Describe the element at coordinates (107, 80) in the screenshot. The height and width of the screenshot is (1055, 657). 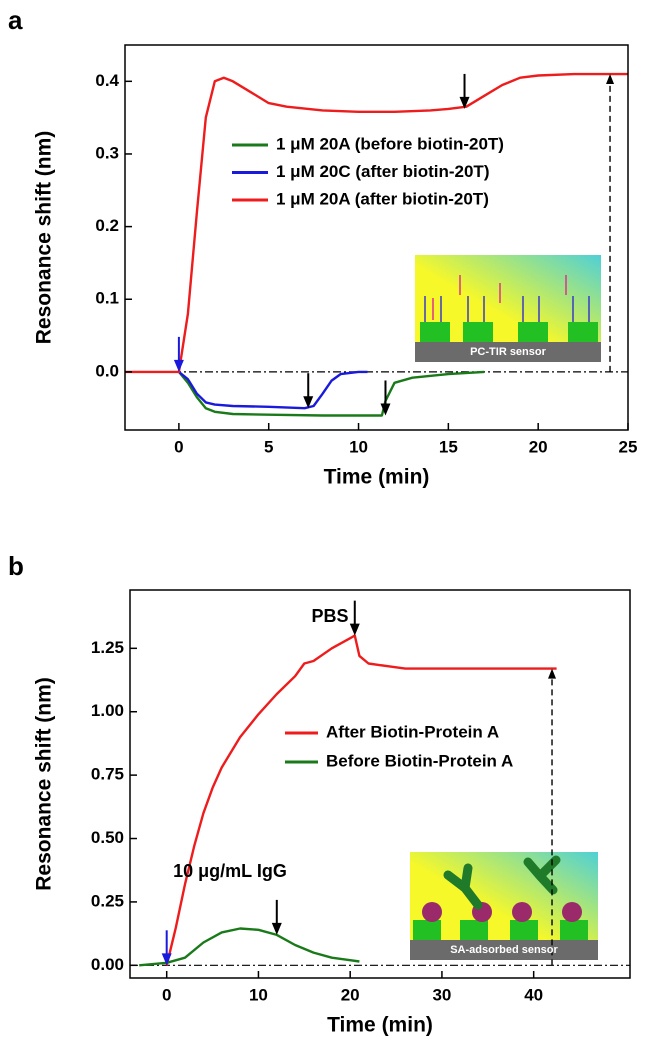
I see `y-tick-label: 0.4` at that location.